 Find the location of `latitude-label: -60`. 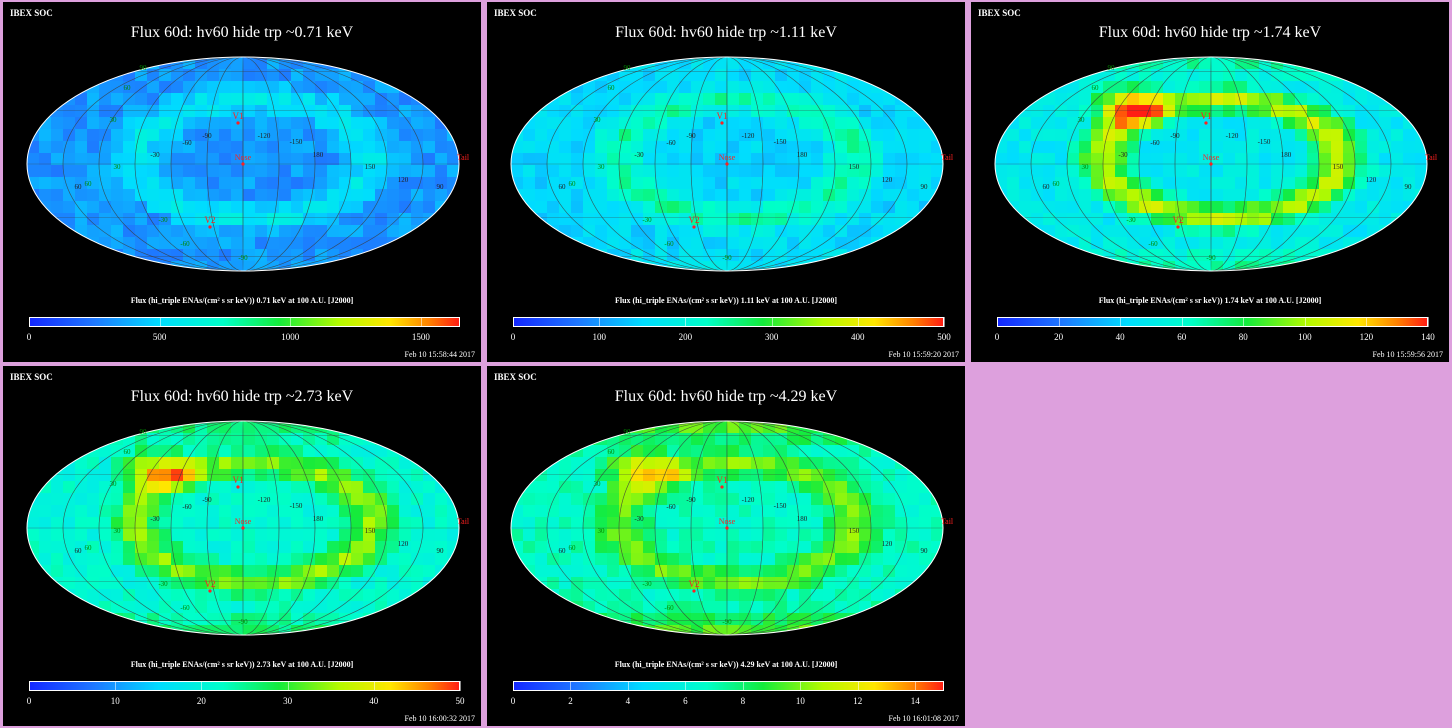

latitude-label: -60 is located at coordinates (1153, 244).